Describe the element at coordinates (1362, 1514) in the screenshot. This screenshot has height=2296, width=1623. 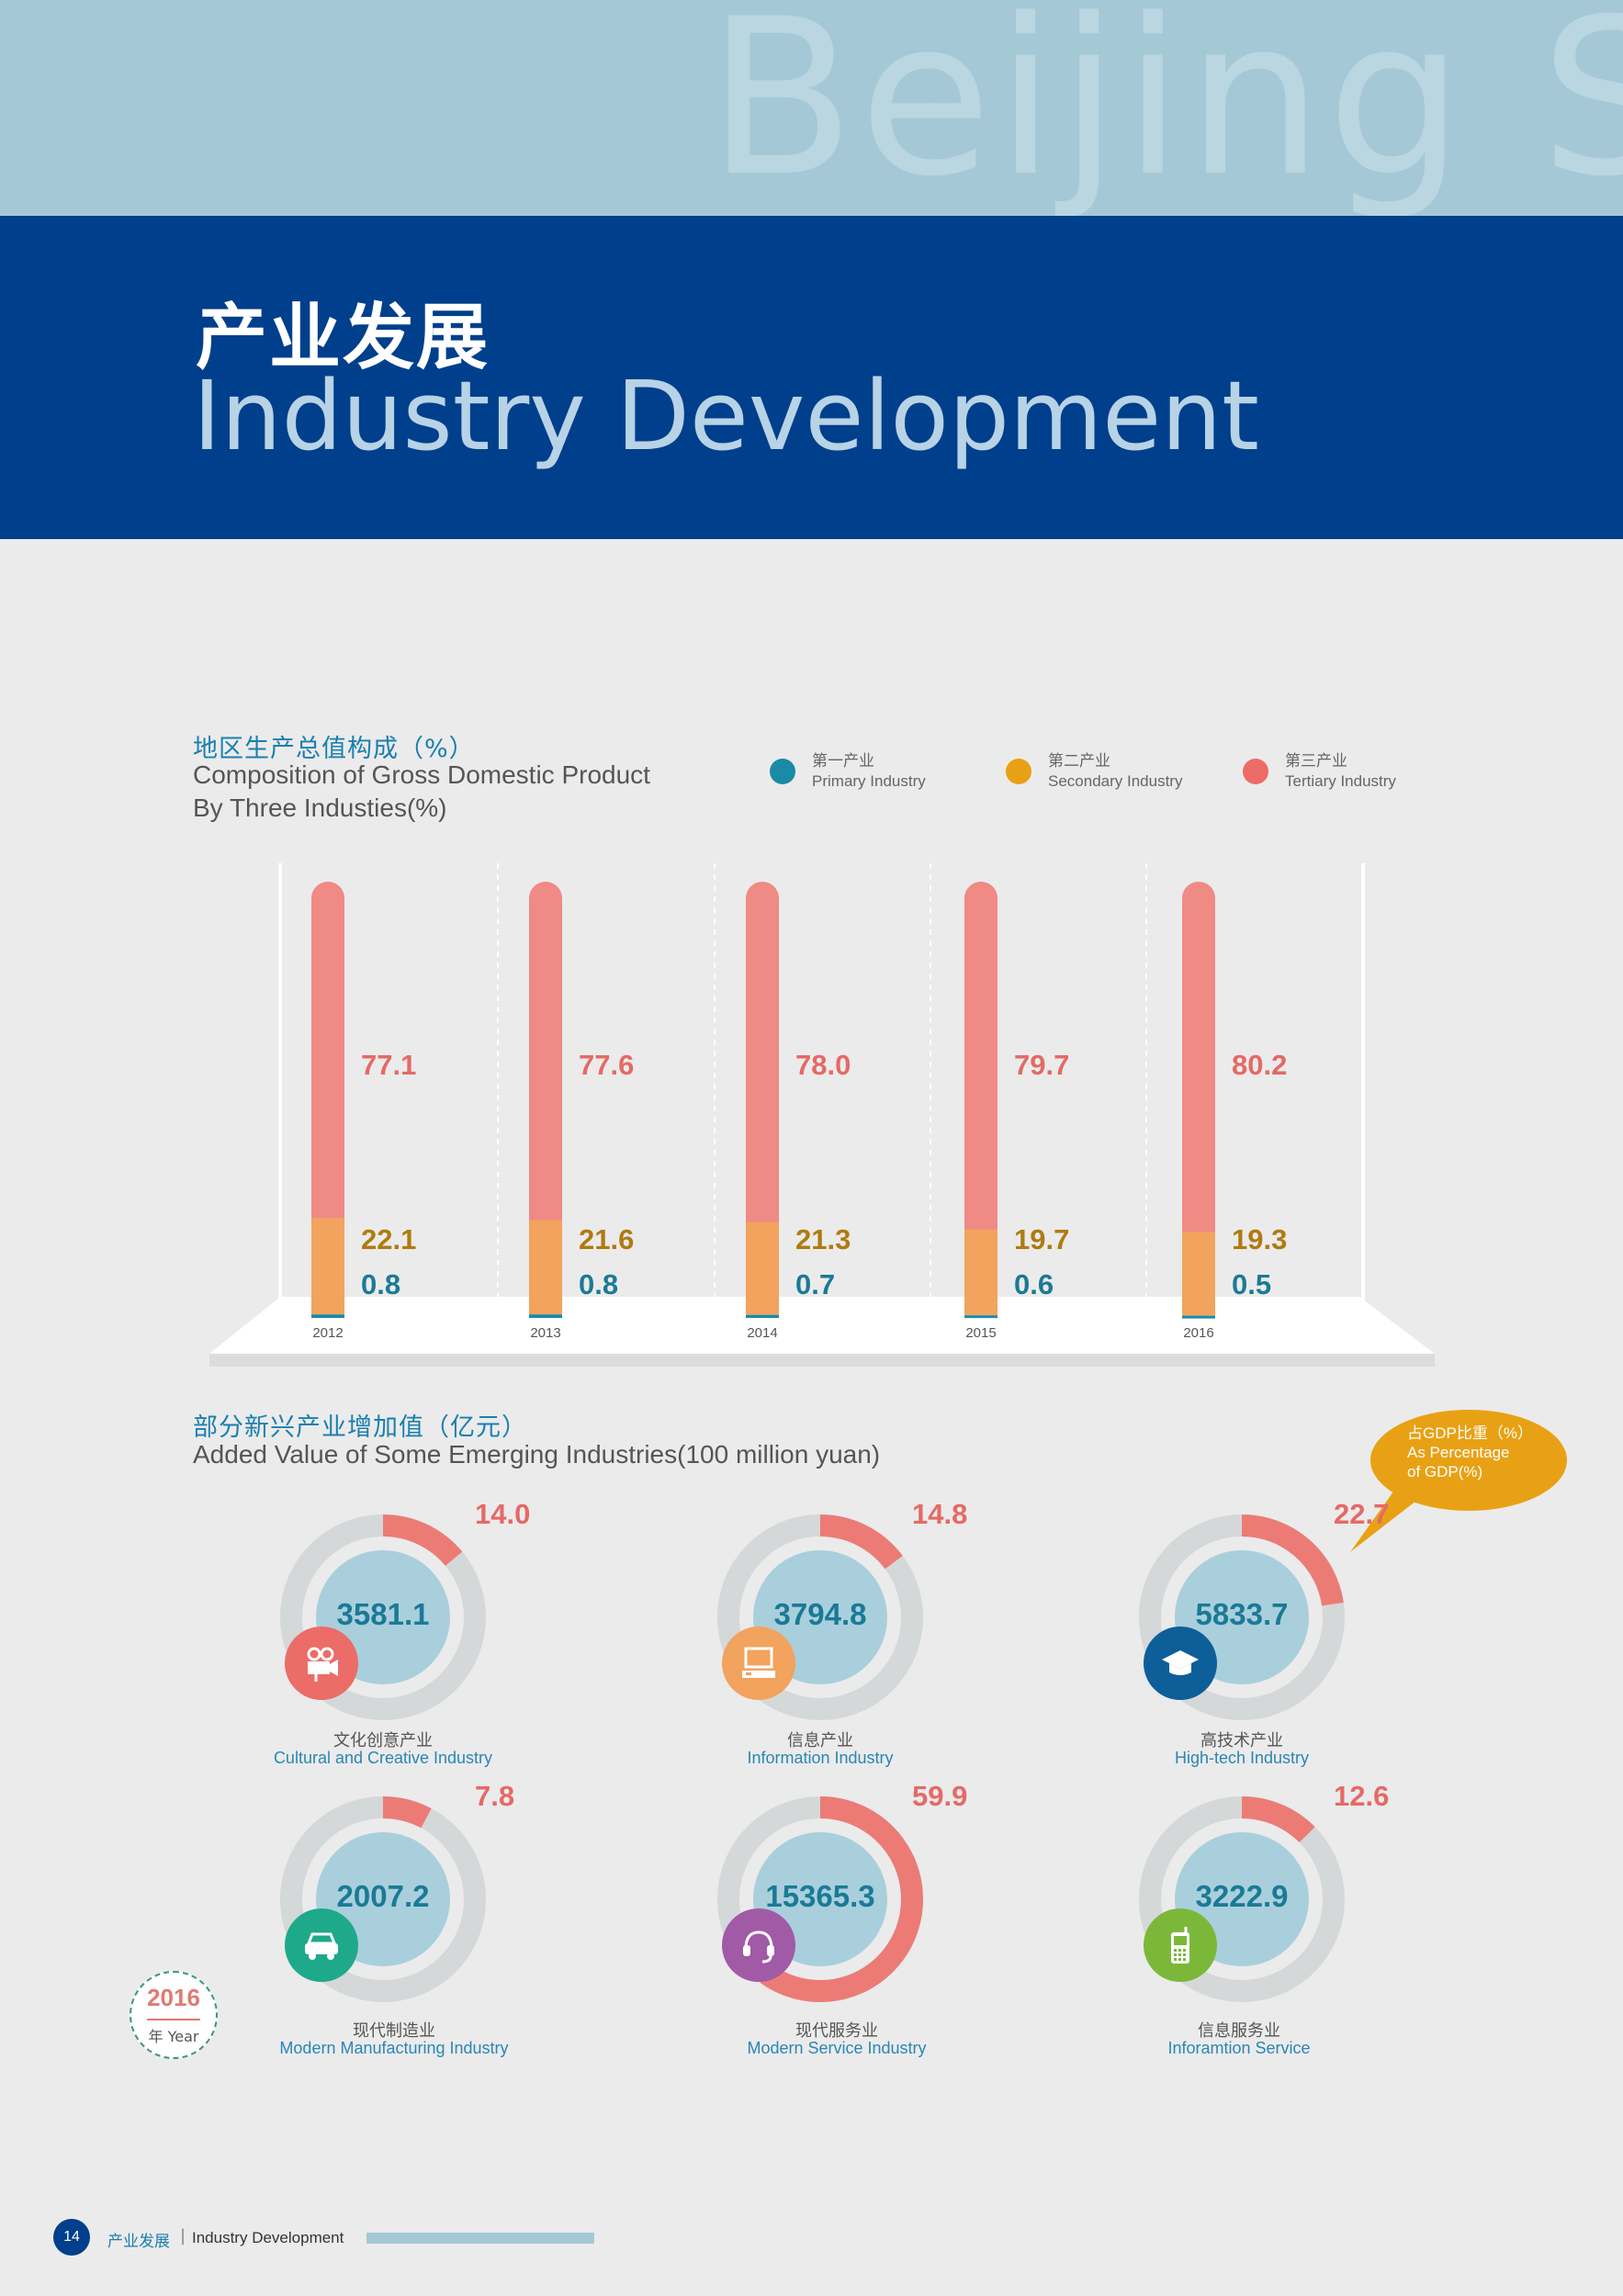
I see `donut-percent: 22.7` at that location.